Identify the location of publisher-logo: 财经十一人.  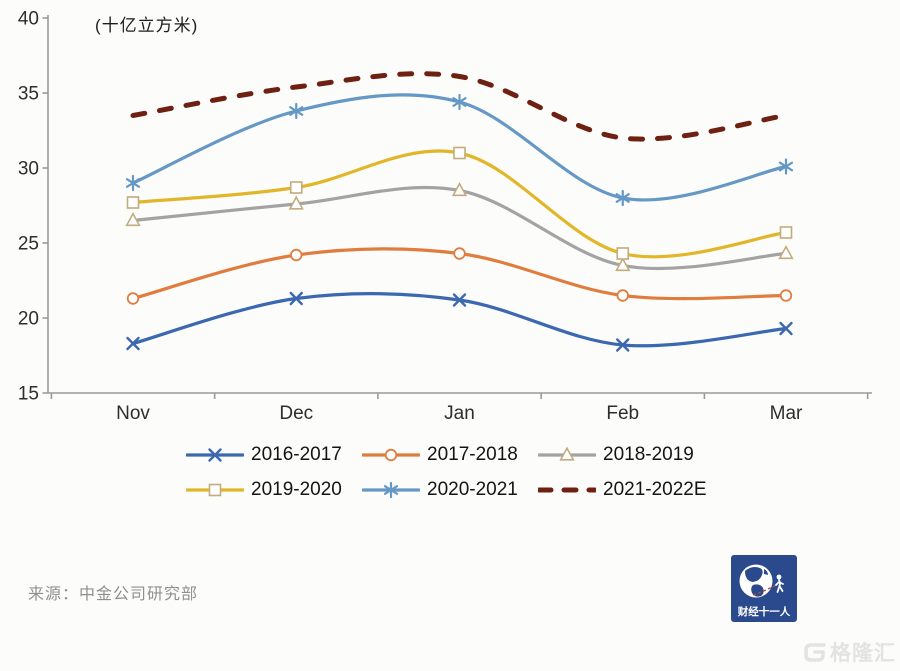
(764, 588).